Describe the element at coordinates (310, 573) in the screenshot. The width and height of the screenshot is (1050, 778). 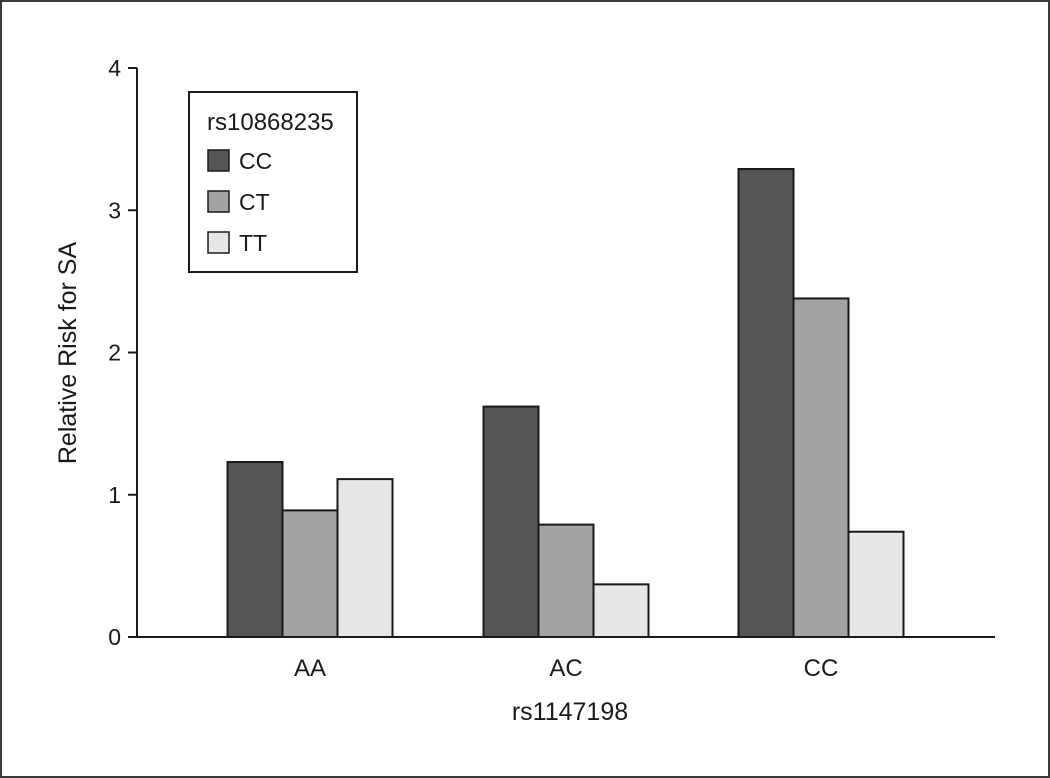
I see `bar-aa-ct` at that location.